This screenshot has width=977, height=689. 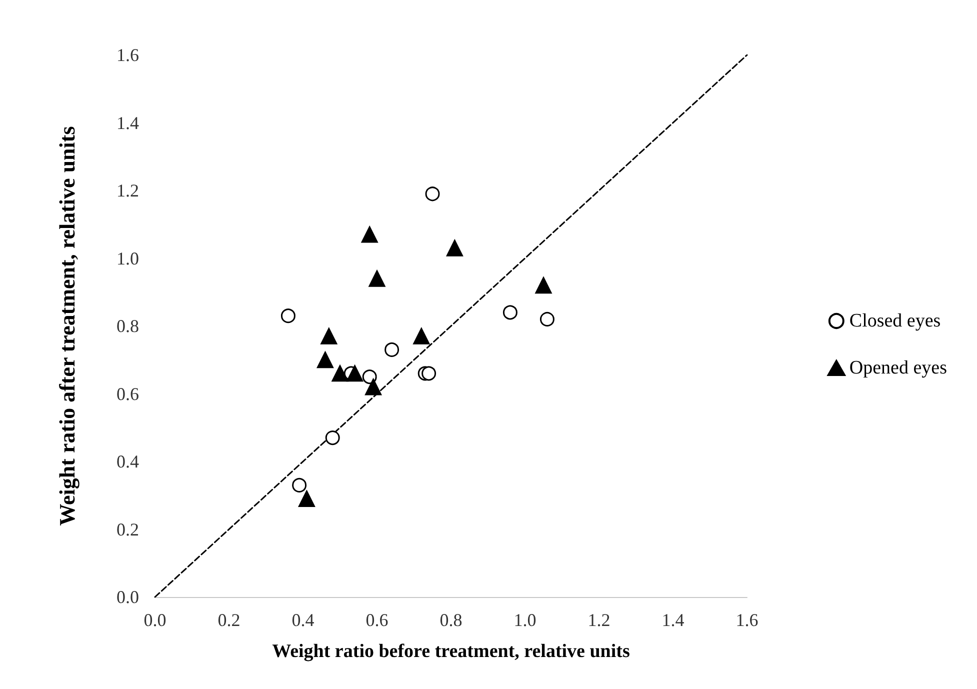 I want to click on x-tick-label: 1.4, so click(x=673, y=620).